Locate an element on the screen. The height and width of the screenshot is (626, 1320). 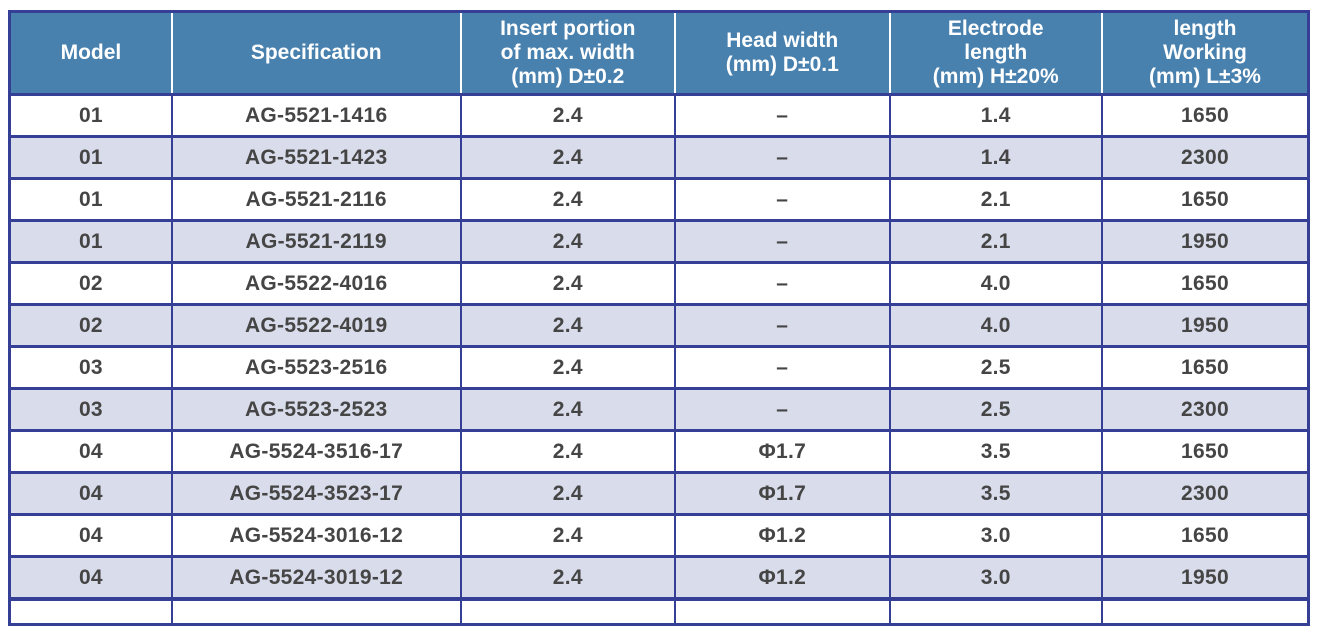
table-row: 01 AG-5521-1416 2.4–1.4 1650 is located at coordinates (659, 115).